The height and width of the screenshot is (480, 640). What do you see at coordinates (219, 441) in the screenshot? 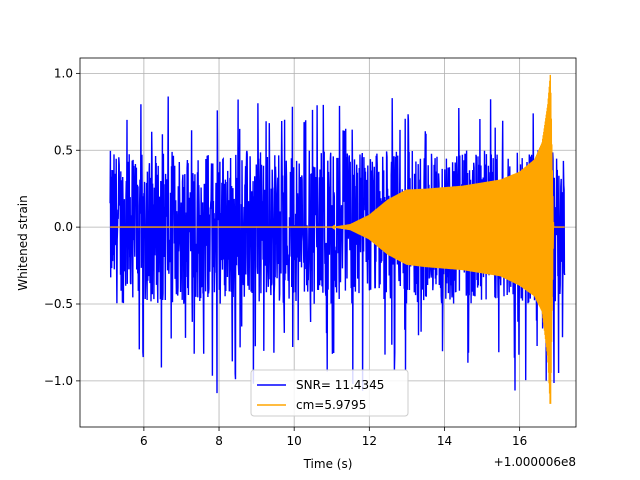
I see `x-tick-label: 8` at bounding box center [219, 441].